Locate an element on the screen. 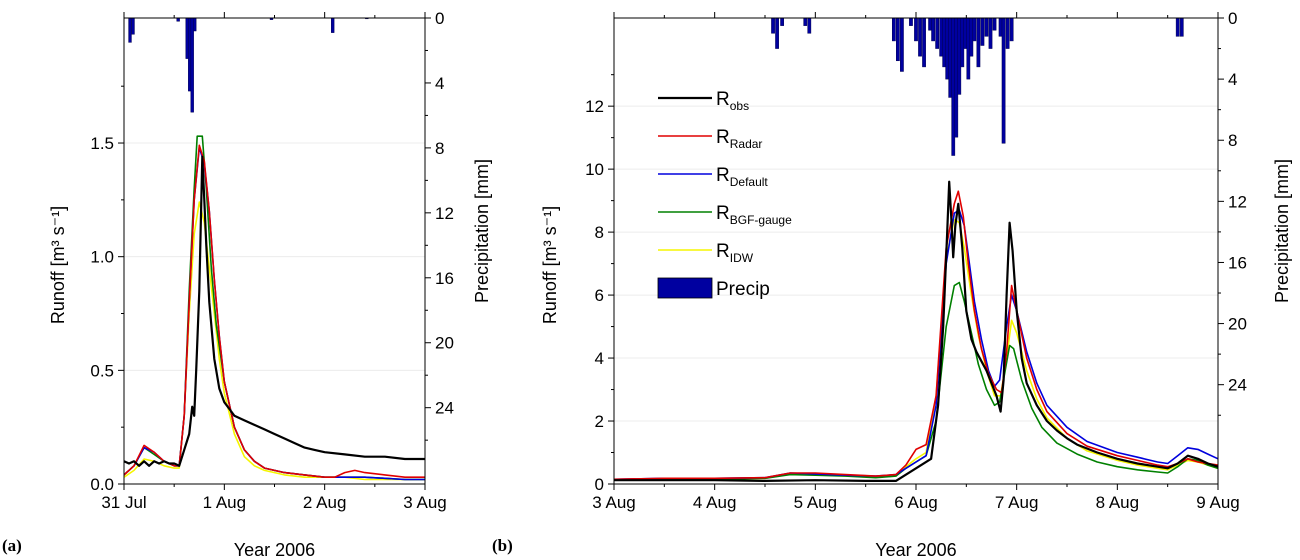  panel-b-label: (b) is located at coordinates (502, 545).